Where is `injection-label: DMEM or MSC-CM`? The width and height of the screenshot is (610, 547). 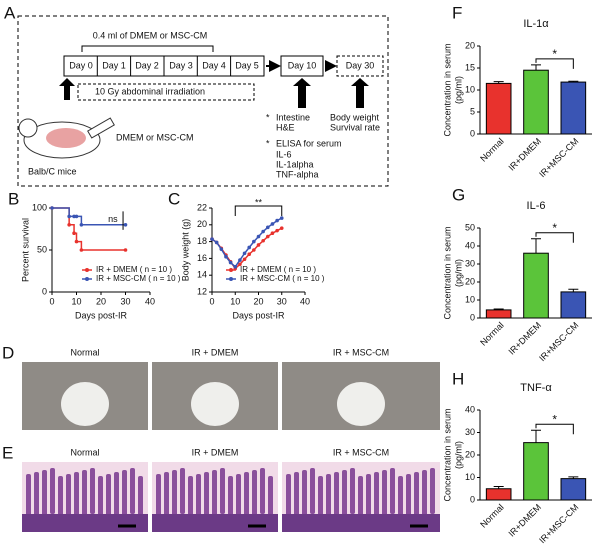
injection-label: DMEM or MSC-CM is located at coordinates (155, 137).